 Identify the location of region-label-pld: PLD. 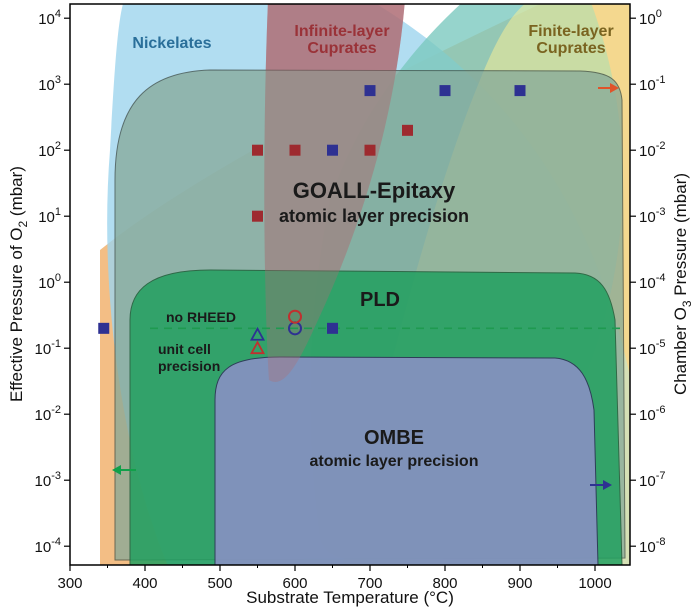
(380, 300).